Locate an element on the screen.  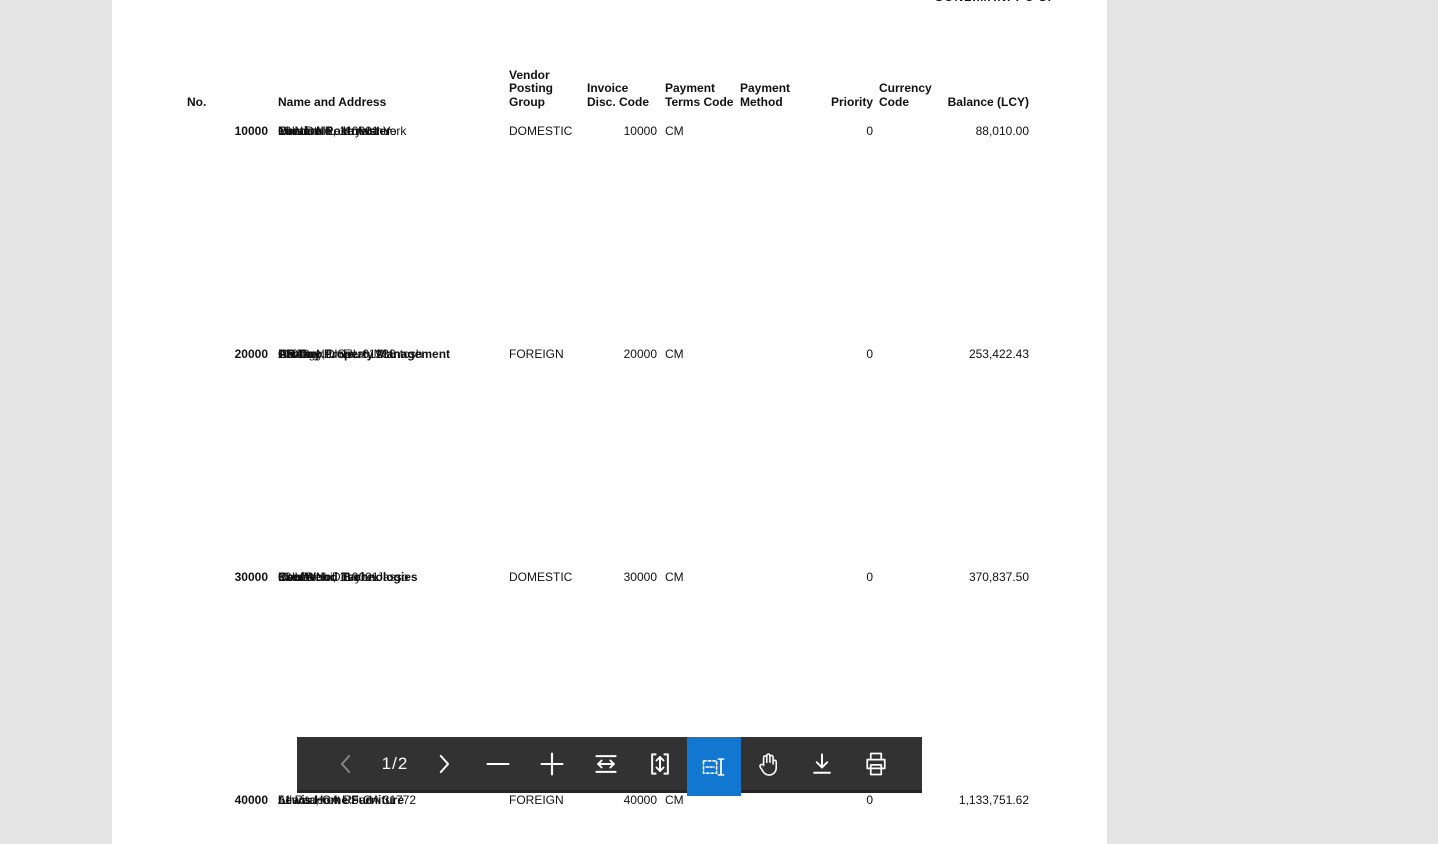
fit-to-page-button is located at coordinates (660, 763).